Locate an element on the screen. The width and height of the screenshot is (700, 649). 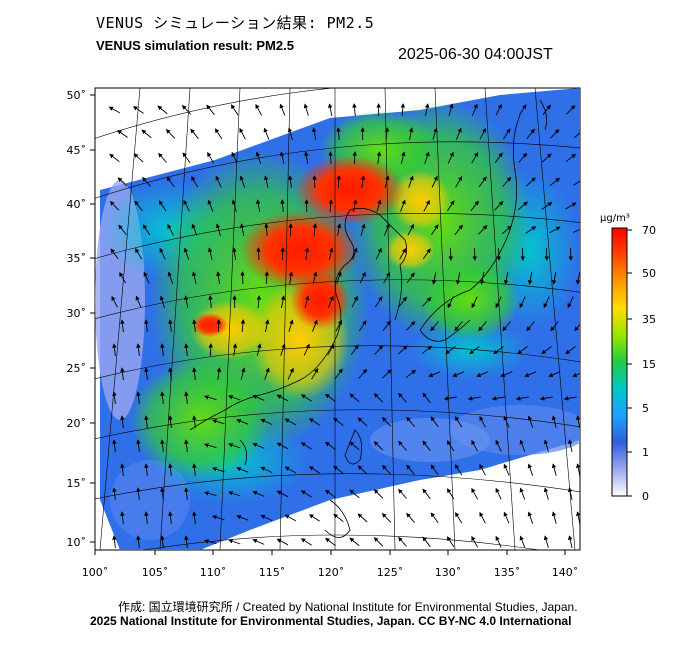
lat-tick-label: 45˚ is located at coordinates (77, 150).